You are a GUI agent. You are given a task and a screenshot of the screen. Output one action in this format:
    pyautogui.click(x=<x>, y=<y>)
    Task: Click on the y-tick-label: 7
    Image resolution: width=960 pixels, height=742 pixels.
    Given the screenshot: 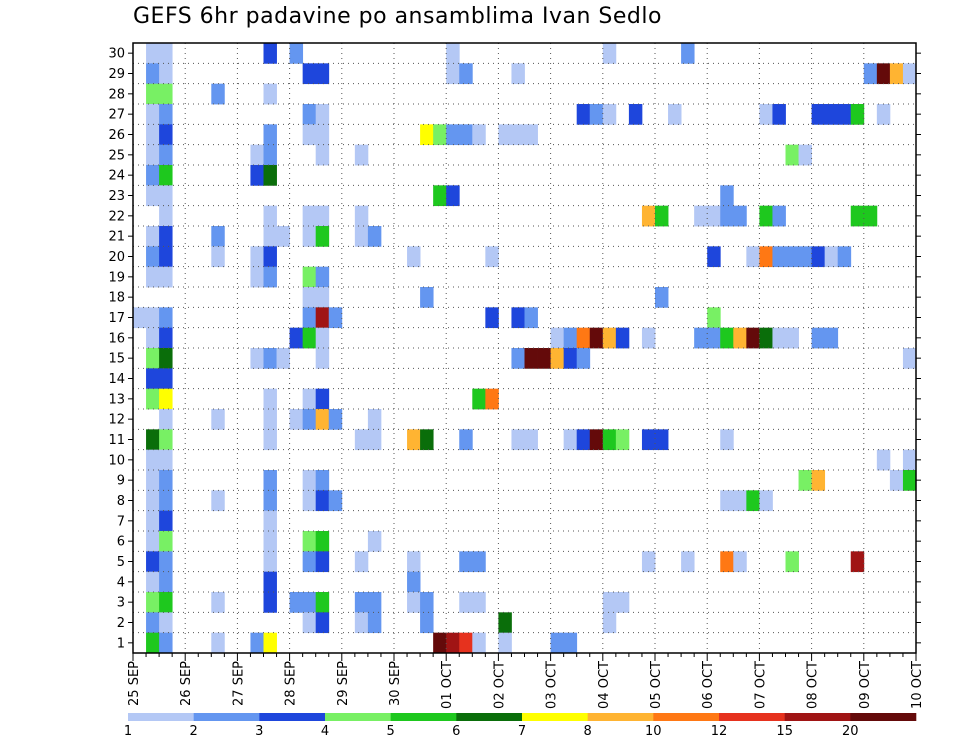 What is the action you would take?
    pyautogui.click(x=121, y=521)
    